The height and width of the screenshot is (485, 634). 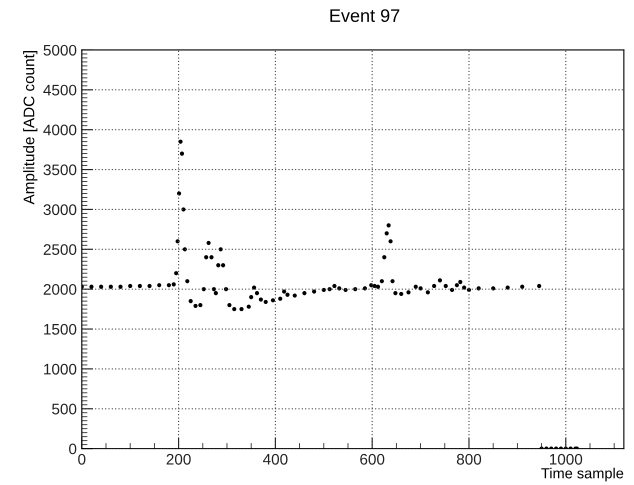 What do you see at coordinates (372, 459) in the screenshot?
I see `x-tick-label: 600` at bounding box center [372, 459].